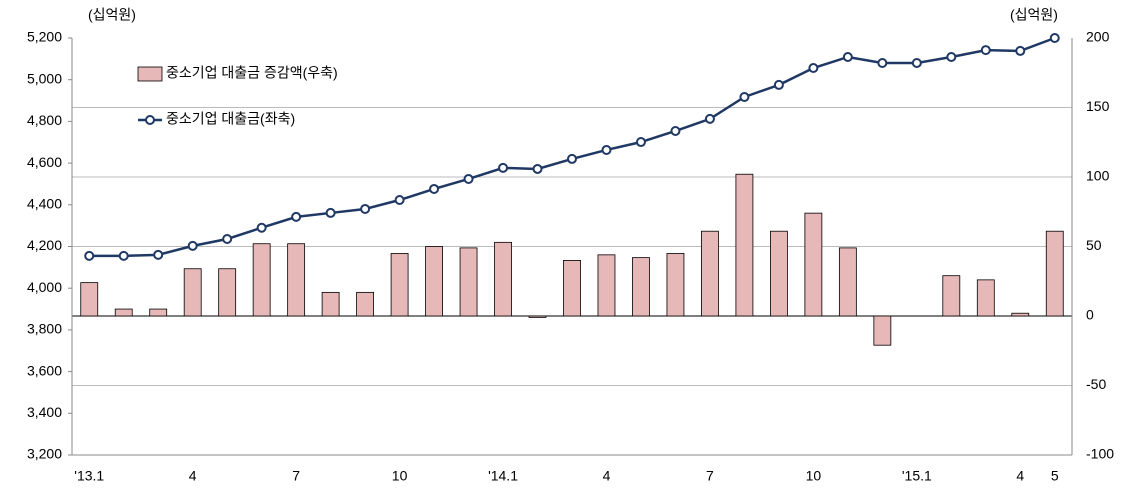  I want to click on y-tick-label: 4,200, so click(44, 245).